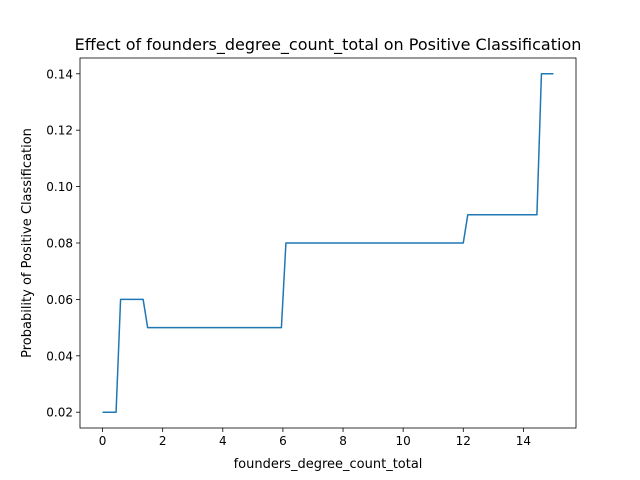 The width and height of the screenshot is (640, 480). I want to click on x-axis: 0 2 4 6 8 10 12 14, so click(315, 438).